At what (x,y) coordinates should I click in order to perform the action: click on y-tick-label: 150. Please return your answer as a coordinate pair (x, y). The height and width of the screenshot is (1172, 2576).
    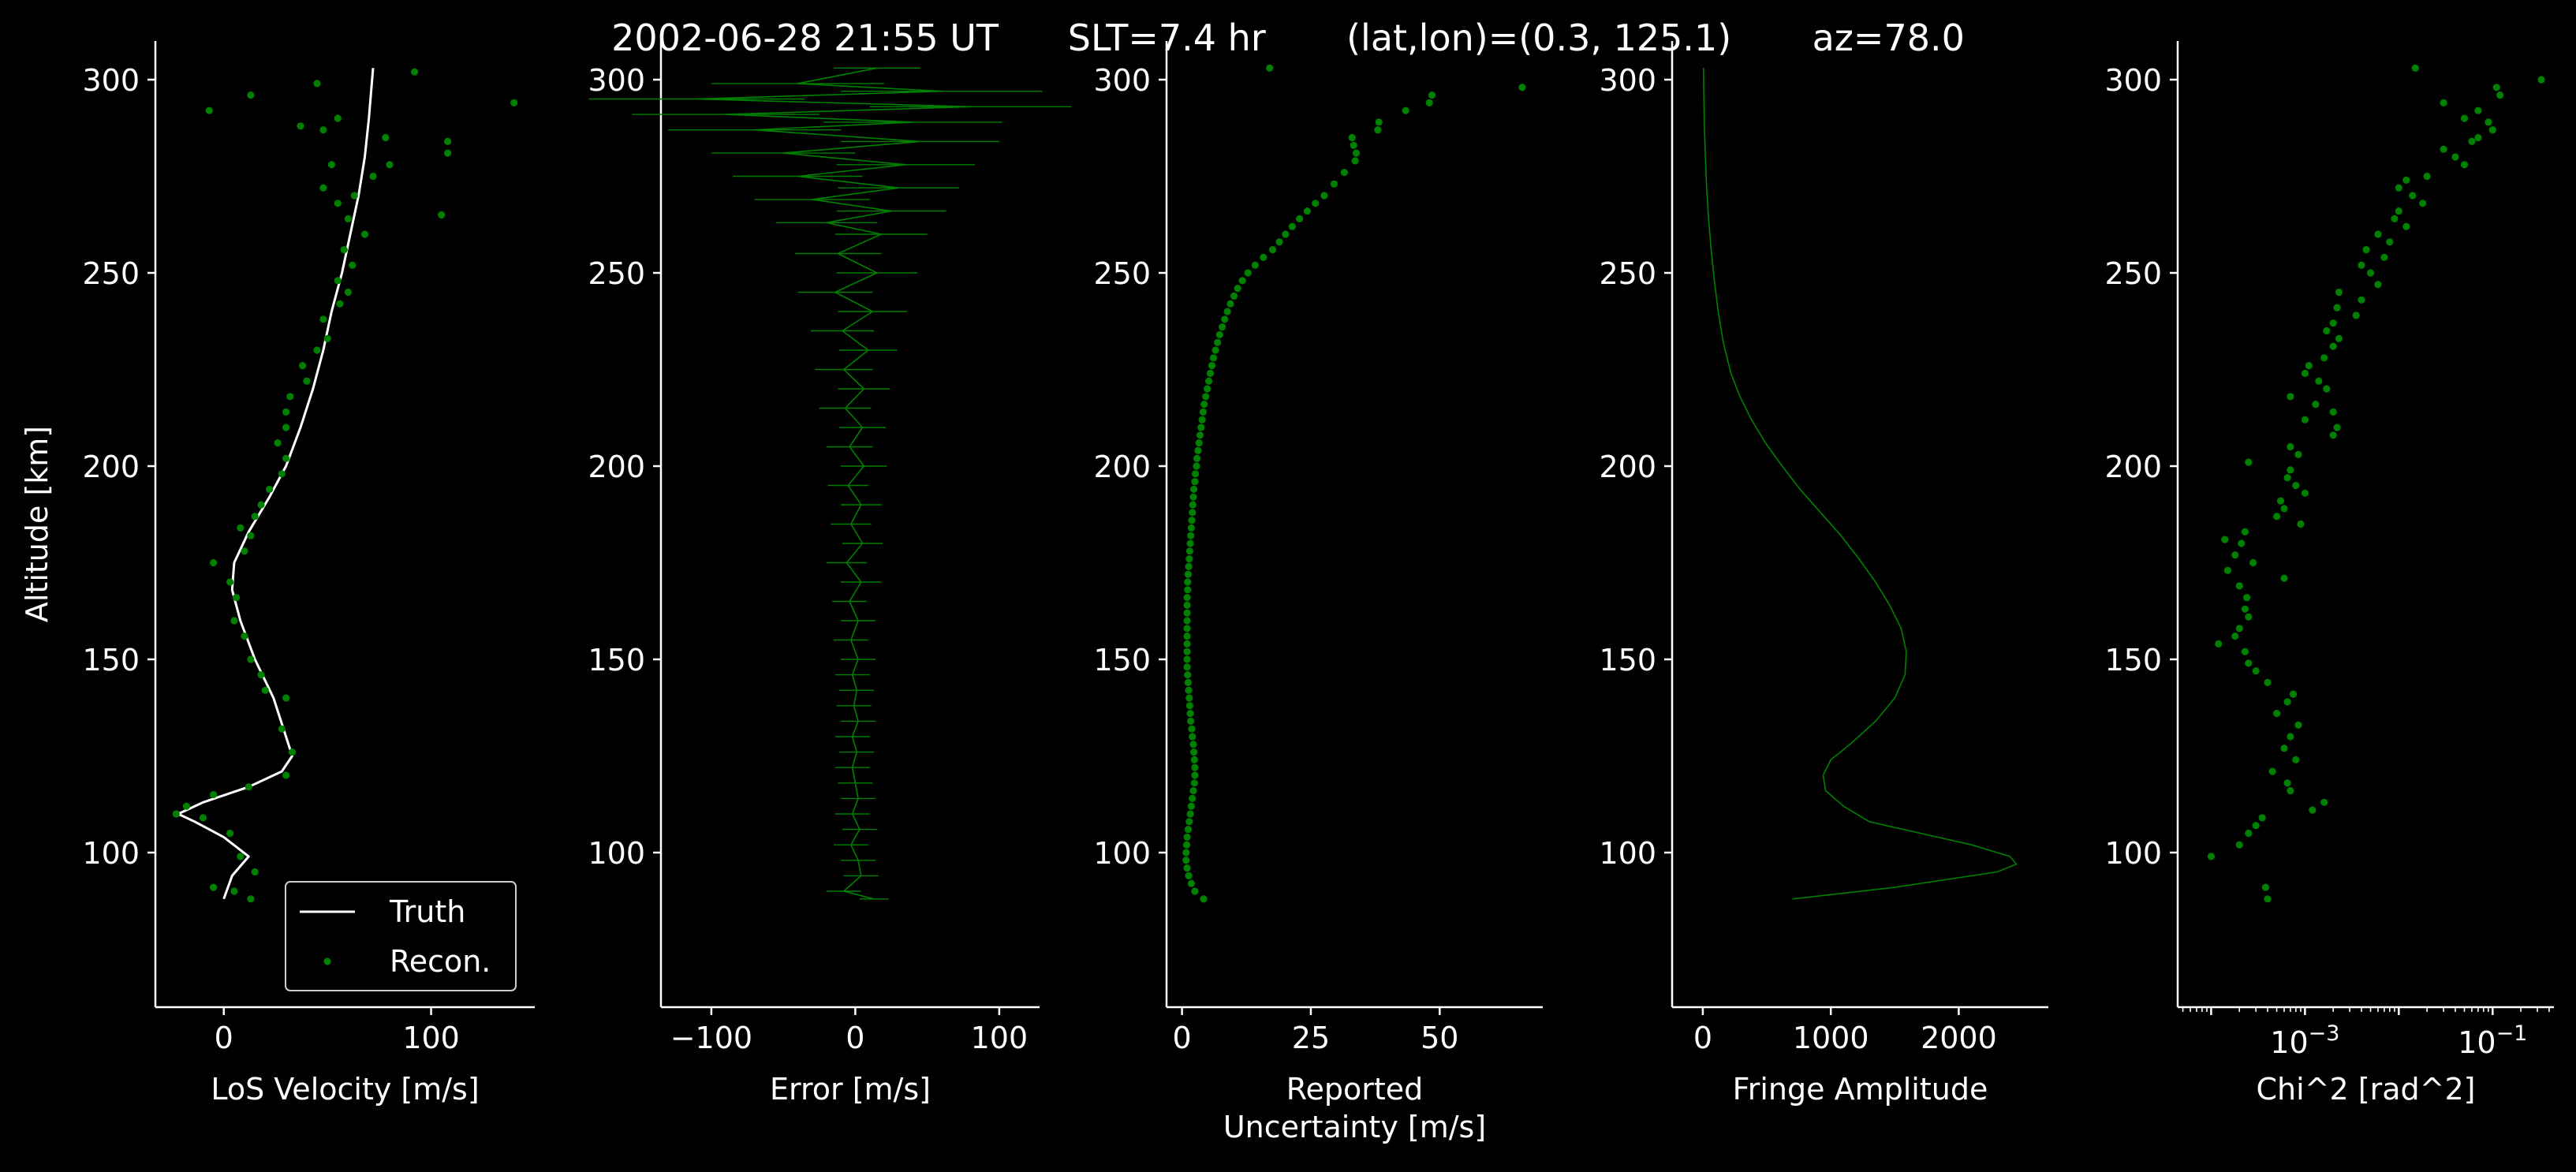
    Looking at the image, I should click on (1122, 660).